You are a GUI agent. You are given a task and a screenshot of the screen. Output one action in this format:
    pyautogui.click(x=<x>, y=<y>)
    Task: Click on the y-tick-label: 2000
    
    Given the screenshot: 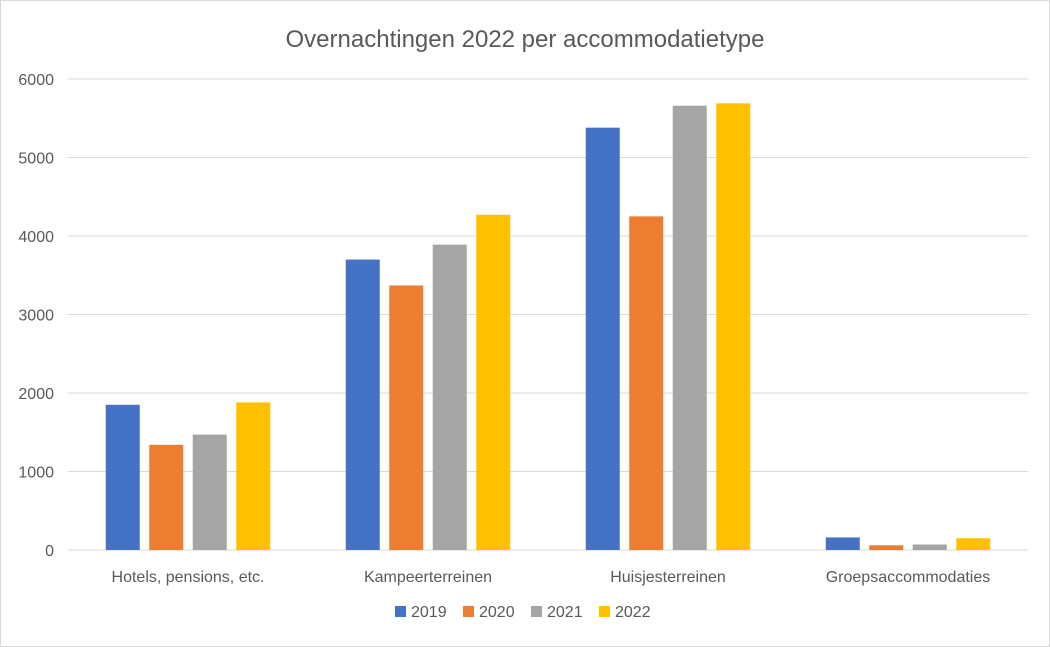 What is the action you would take?
    pyautogui.click(x=36, y=394)
    